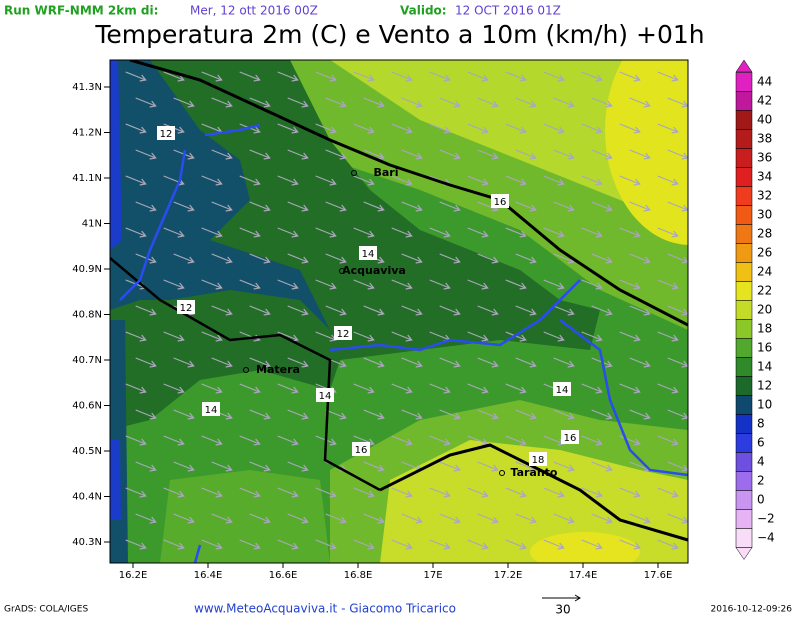 The image size is (800, 618). I want to click on contour-label: 16, so click(361, 450).